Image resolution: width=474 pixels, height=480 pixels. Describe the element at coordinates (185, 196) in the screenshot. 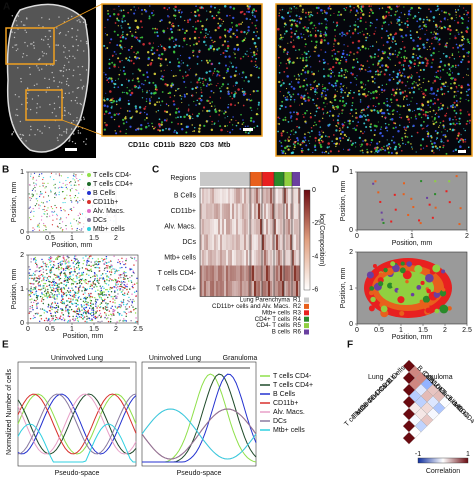

I see `row-label: B Cells` at that location.